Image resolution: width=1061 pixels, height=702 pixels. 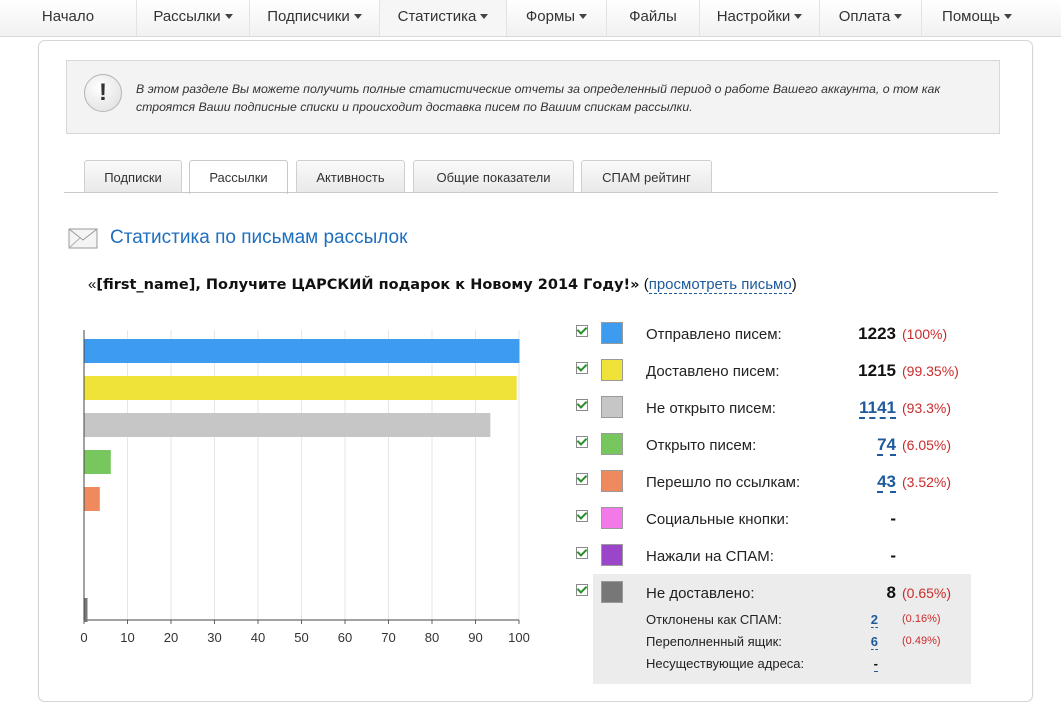 I want to click on sublegend-row: Переполненный ящик: 6 (0.49%), so click(x=775, y=645).